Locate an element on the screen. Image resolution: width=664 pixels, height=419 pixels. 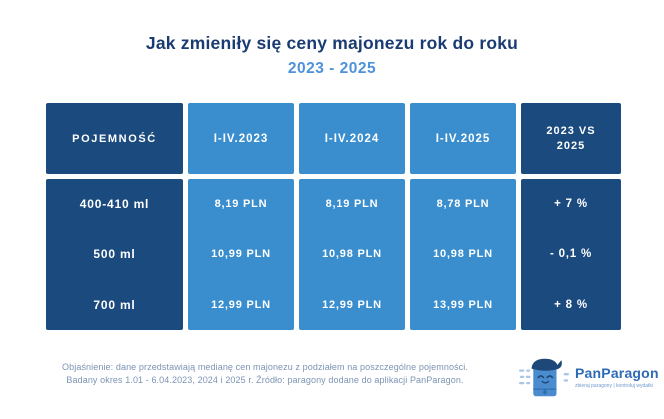
column-2025-values: 8,78 PLN 10,98 PLN 13,99 PLN is located at coordinates (463, 254).